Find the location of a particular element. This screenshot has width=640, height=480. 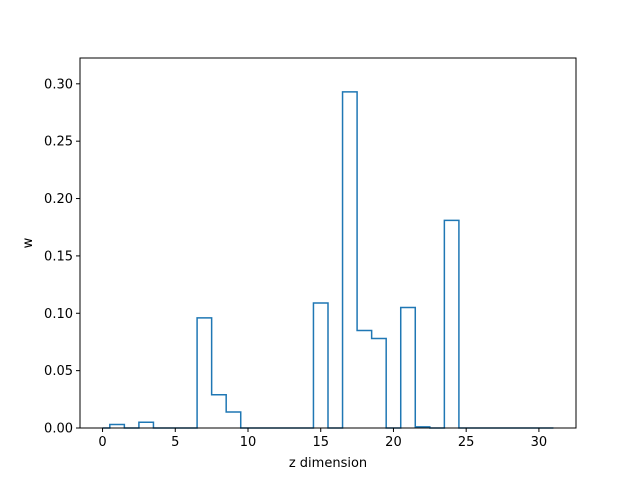

x-axis: 0 5 10 15 20 25 30 is located at coordinates (322, 439).